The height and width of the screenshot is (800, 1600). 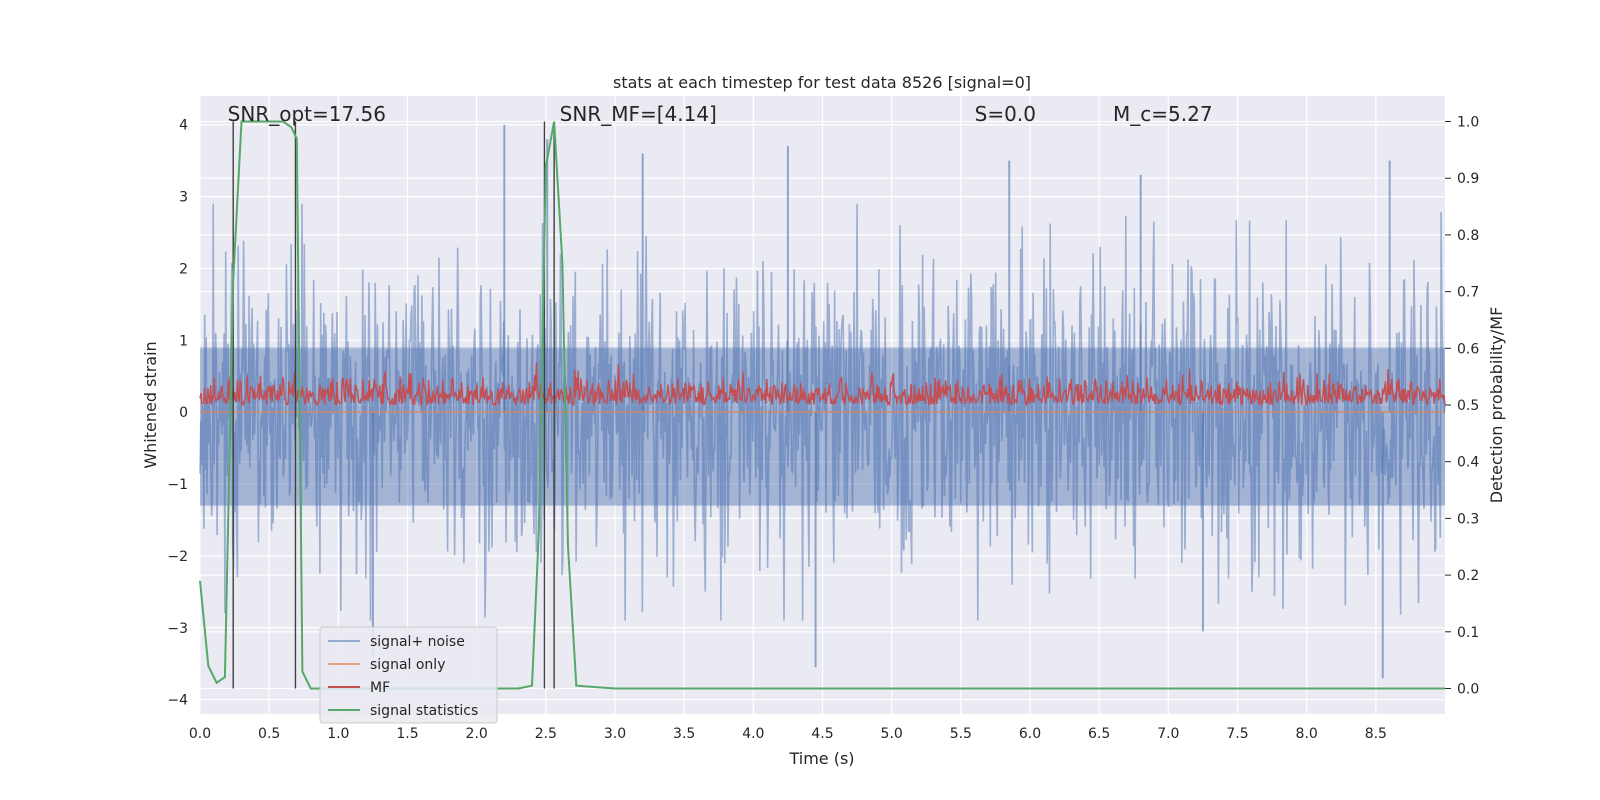 I want to click on y-tick-label-2: −2, so click(x=177, y=557).